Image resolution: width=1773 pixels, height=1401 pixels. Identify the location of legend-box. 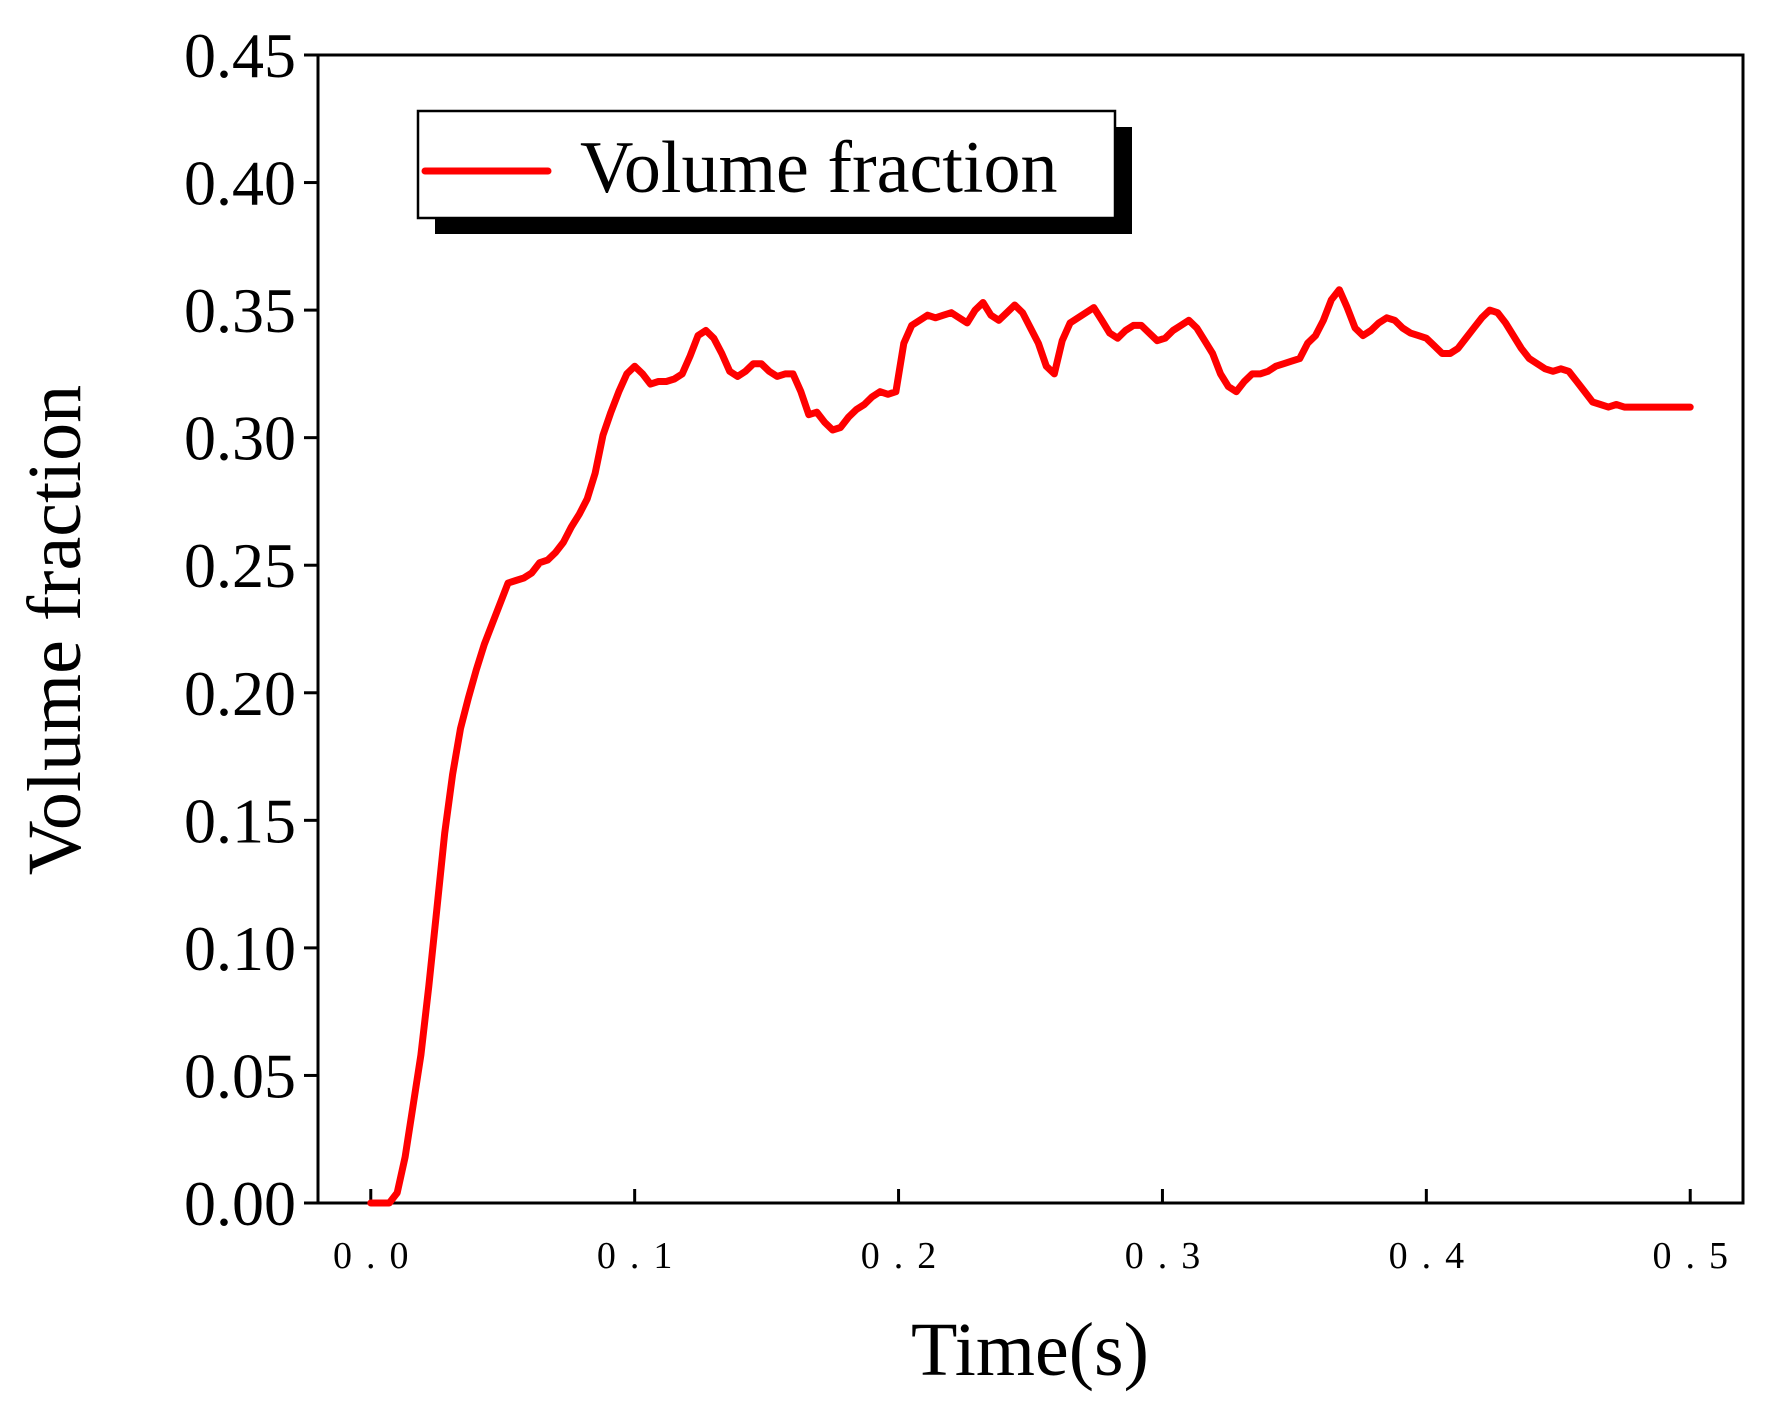
(766, 164).